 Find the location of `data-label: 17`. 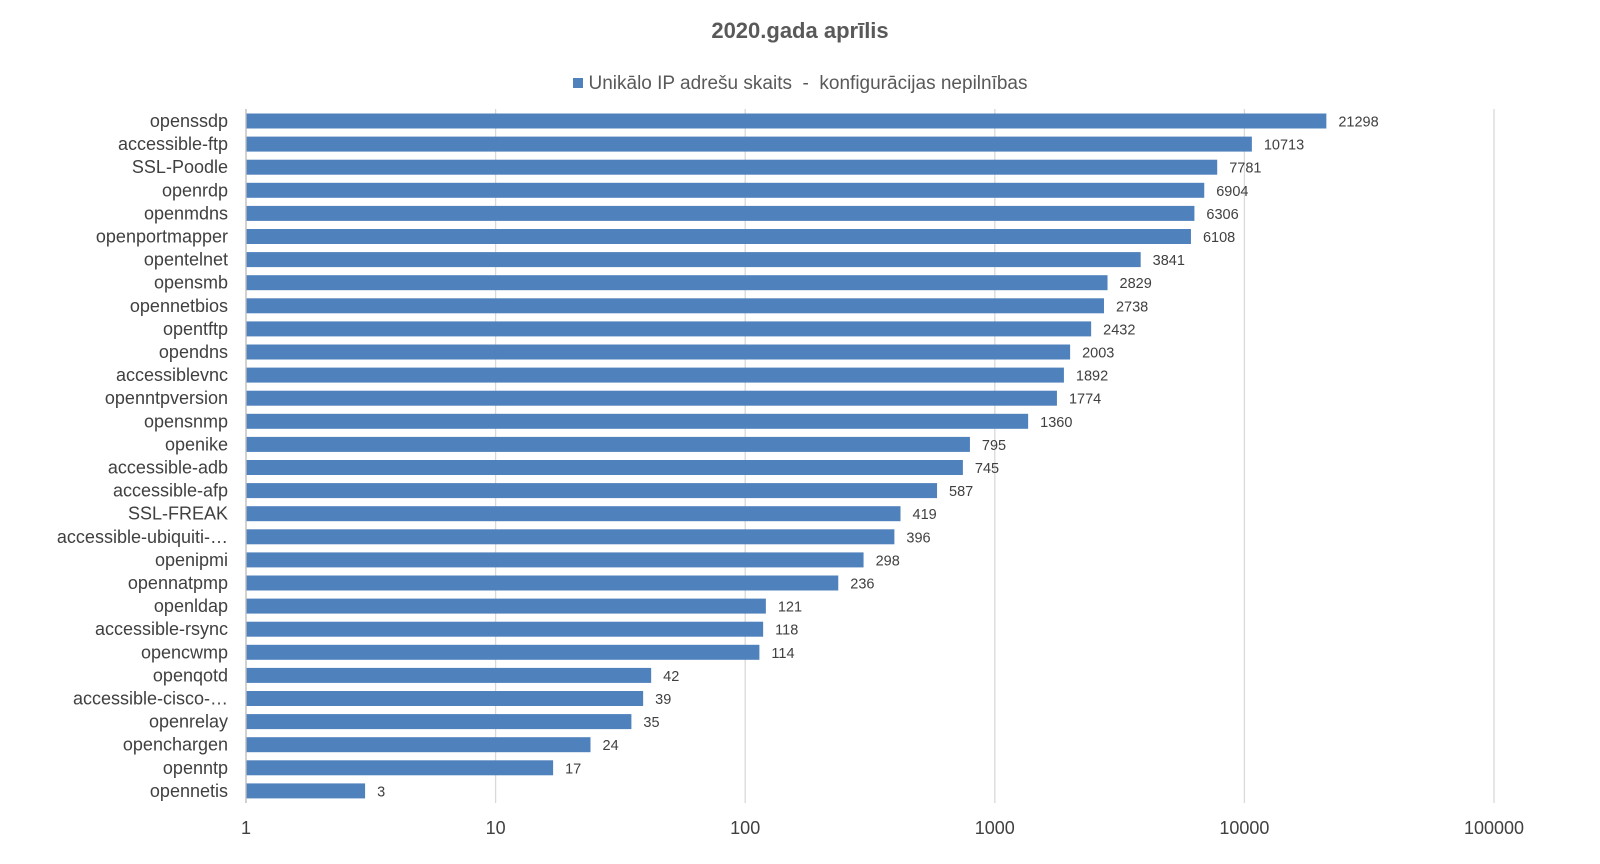

data-label: 17 is located at coordinates (573, 769).